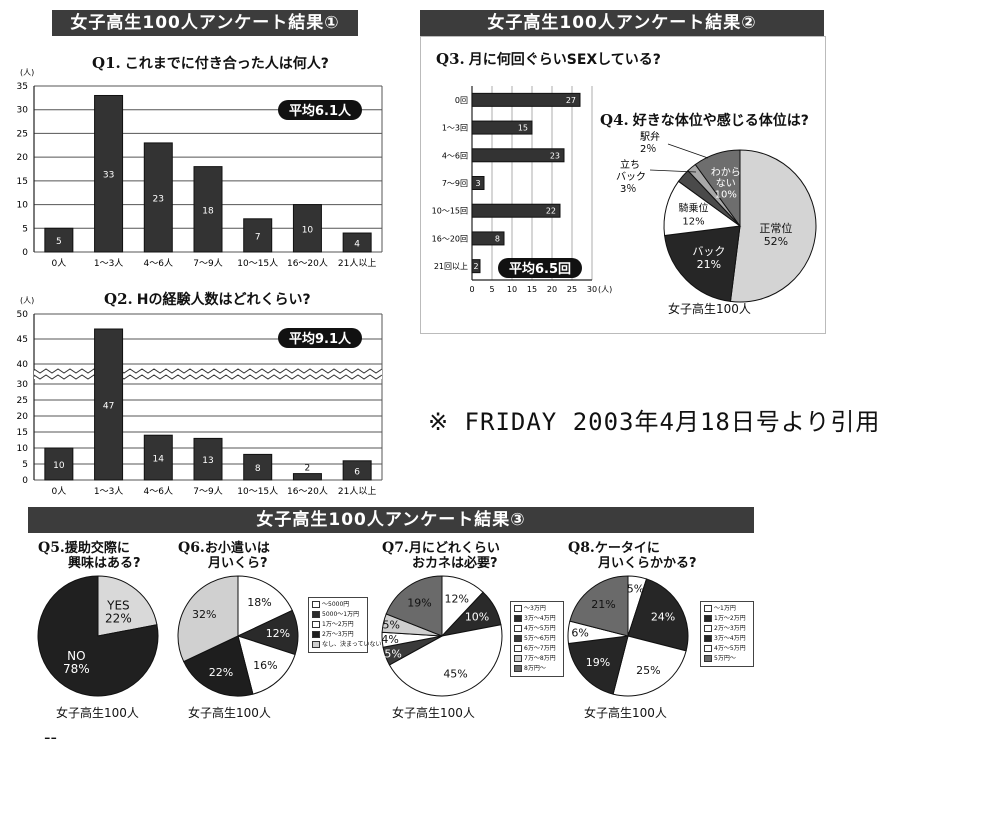 This screenshot has height=833, width=1000. What do you see at coordinates (391, 520) in the screenshot?
I see `survey-banner-3: 女子高生100人アンケート結果③` at bounding box center [391, 520].